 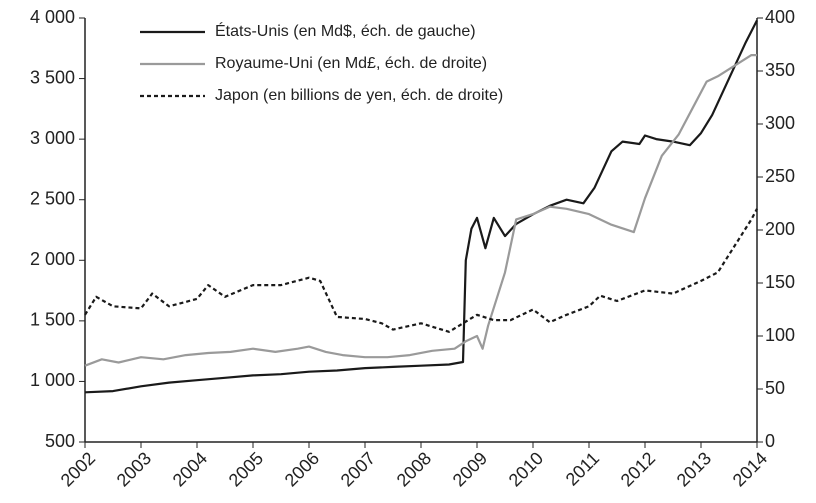 I want to click on y-tick-label: 3 000, so click(x=52, y=138).